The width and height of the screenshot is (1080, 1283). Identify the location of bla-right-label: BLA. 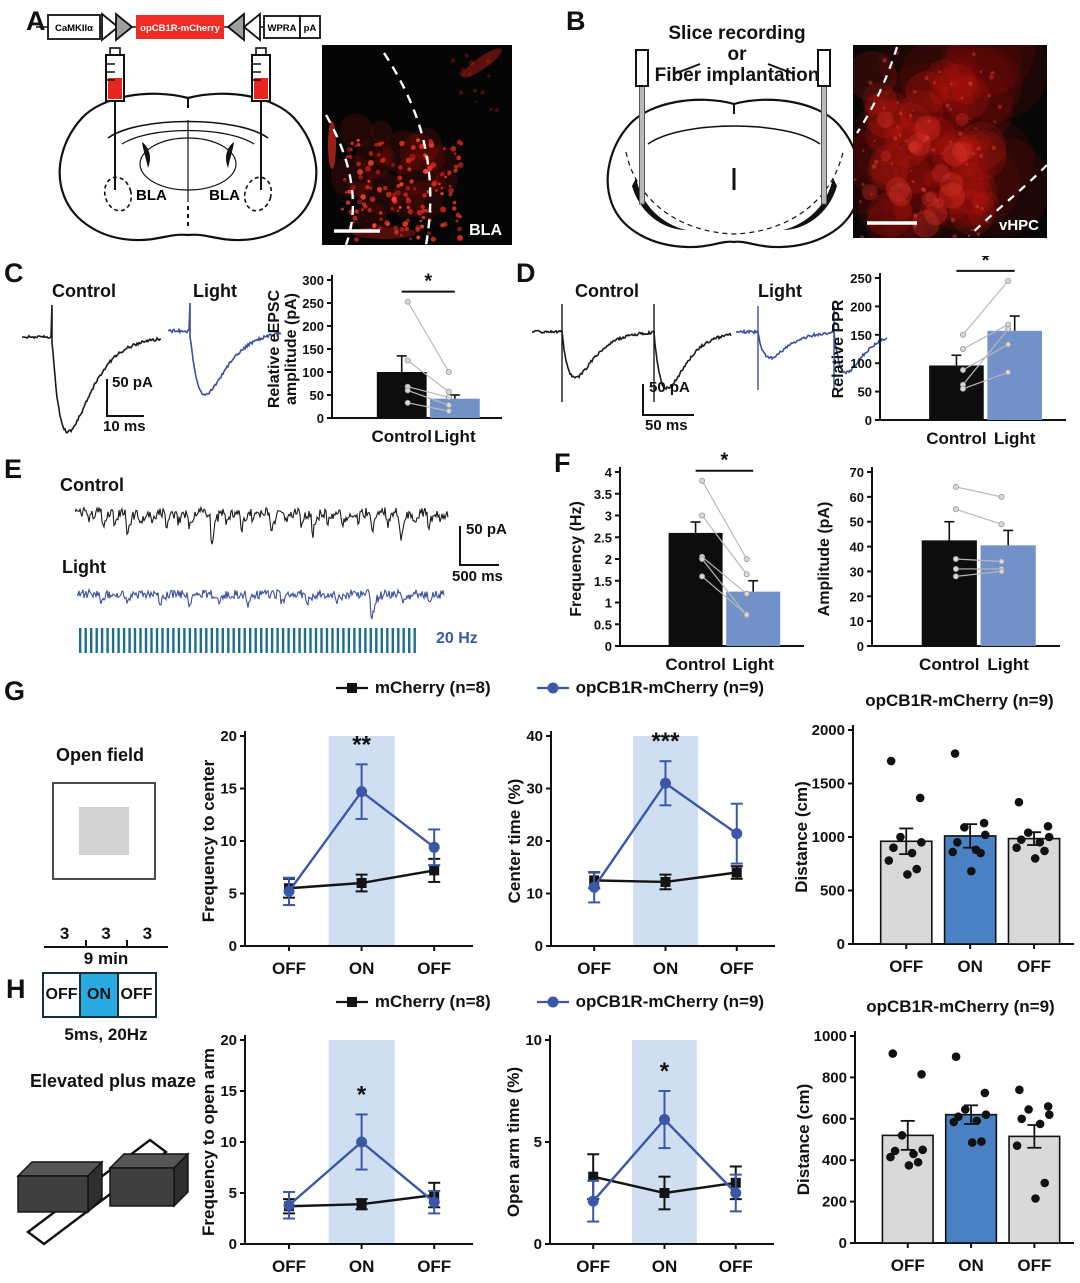
(224, 195).